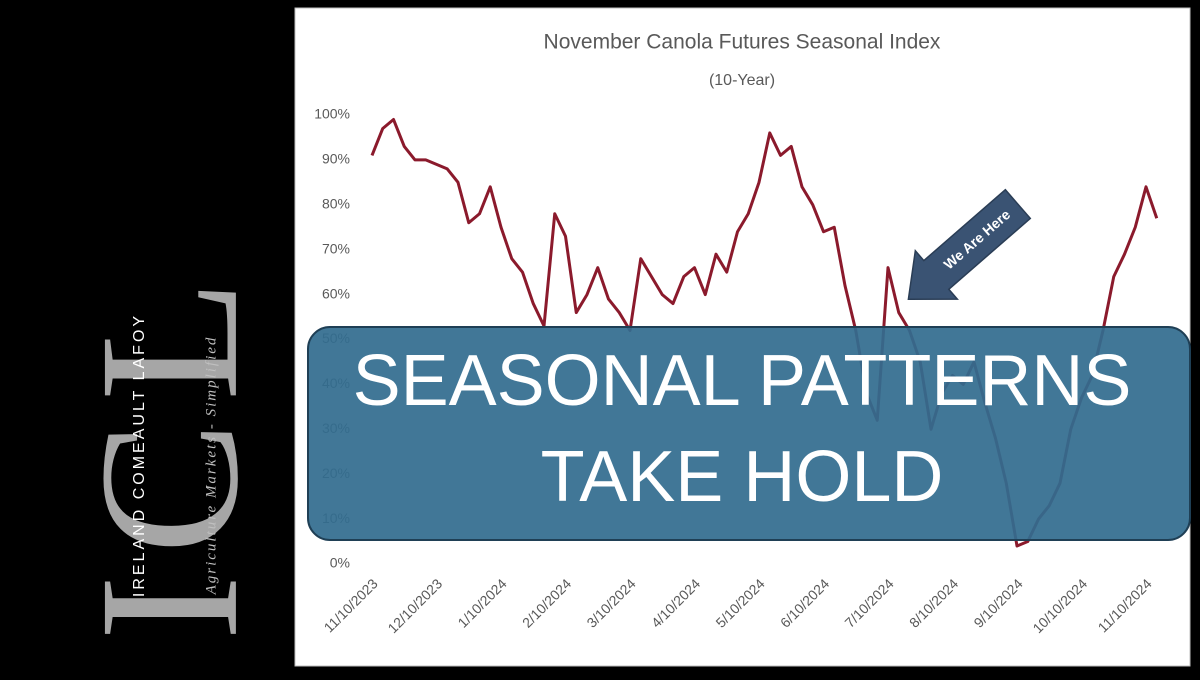 The height and width of the screenshot is (680, 1200). Describe the element at coordinates (742, 381) in the screenshot. I see `banner-line: SEASONAL PATTERNS` at that location.